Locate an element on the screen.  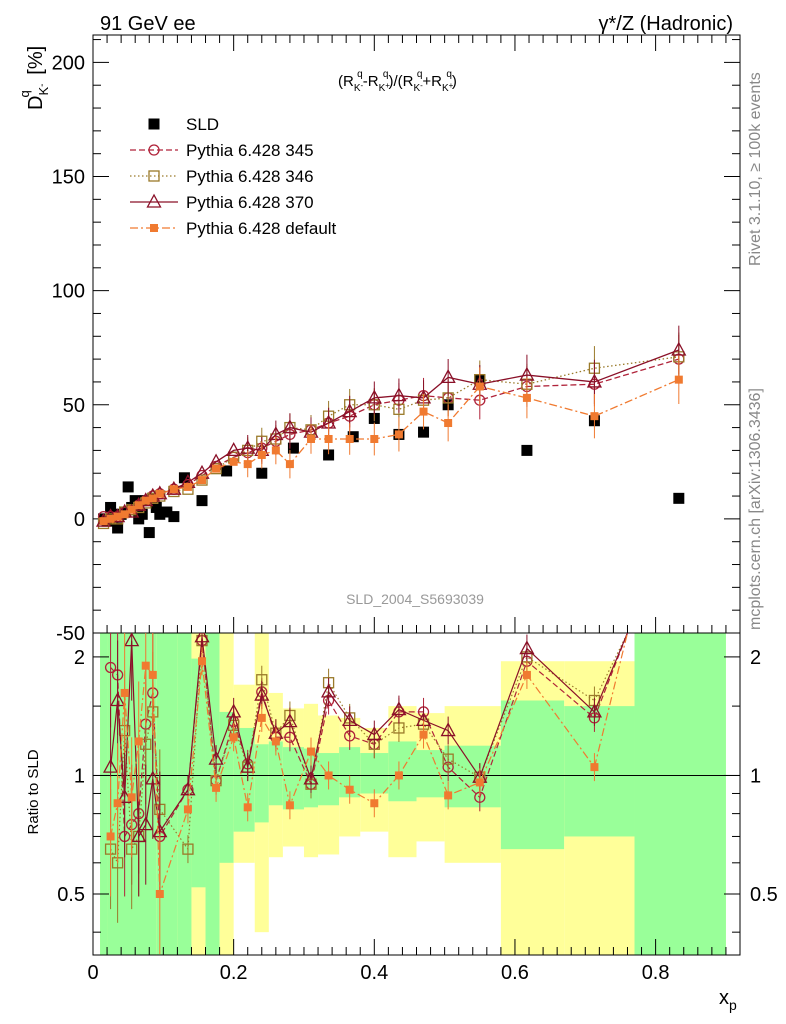
svg-text: (RK-q-RK+q)/(RK-q+RK+q) is located at coordinates (397, 81).